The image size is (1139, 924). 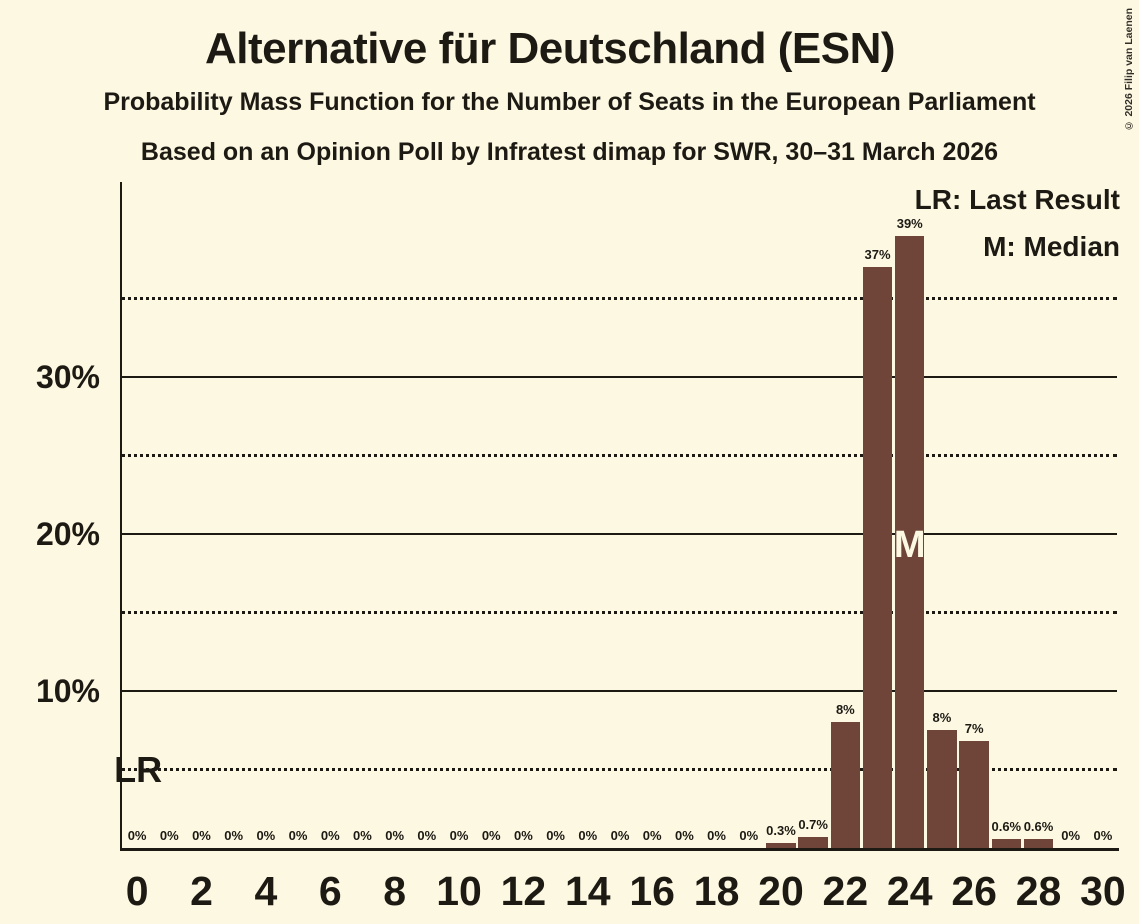 I want to click on bar-value-label-seat-21: 0.7%, so click(x=813, y=824).